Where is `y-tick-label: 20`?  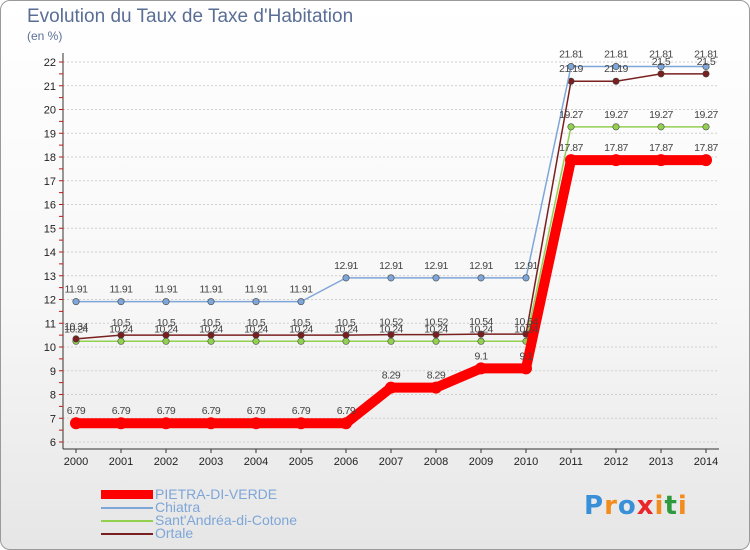 y-tick-label: 20 is located at coordinates (50, 111).